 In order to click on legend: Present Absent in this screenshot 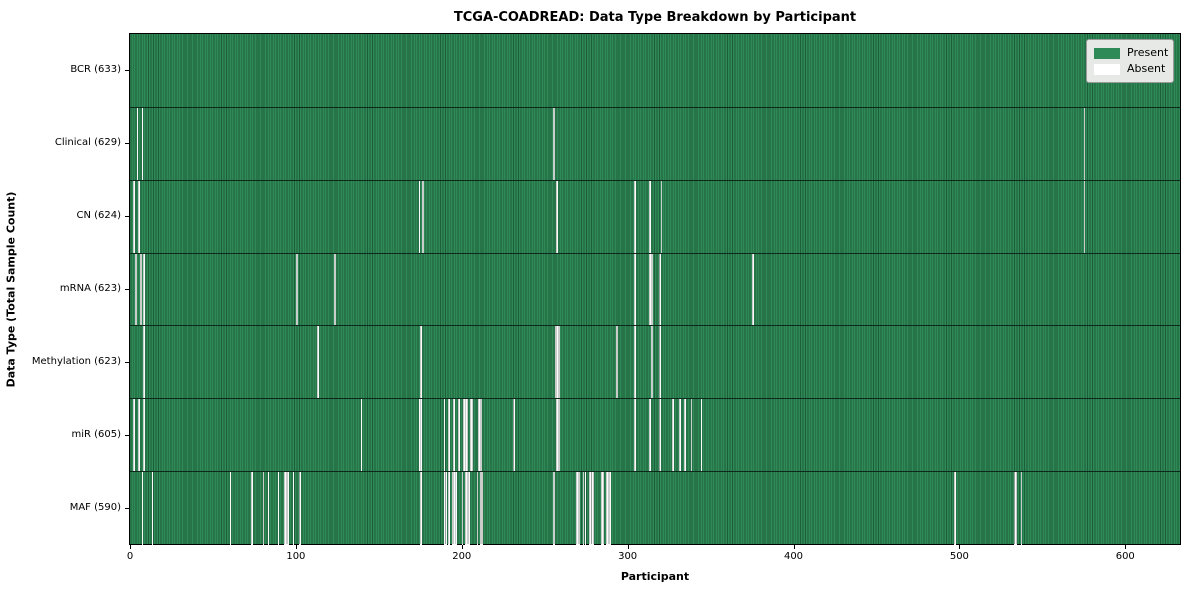, I will do `click(1130, 61)`.